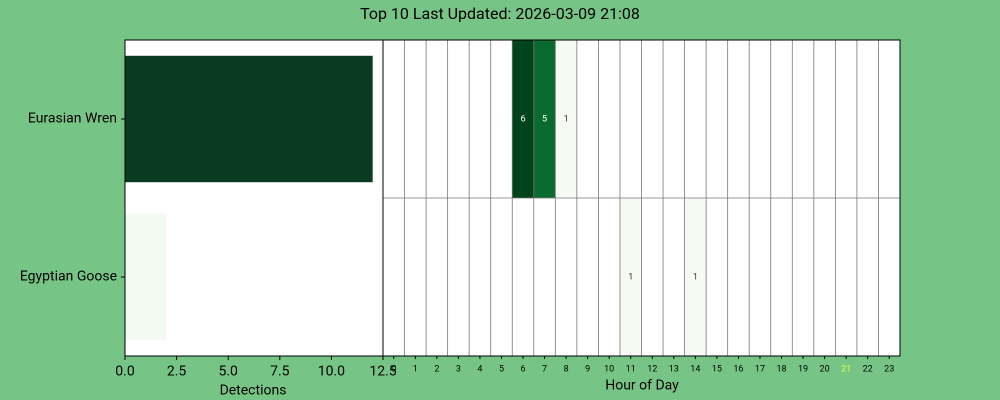 The image size is (1000, 400). I want to click on x-tick-label: 4, so click(479, 369).